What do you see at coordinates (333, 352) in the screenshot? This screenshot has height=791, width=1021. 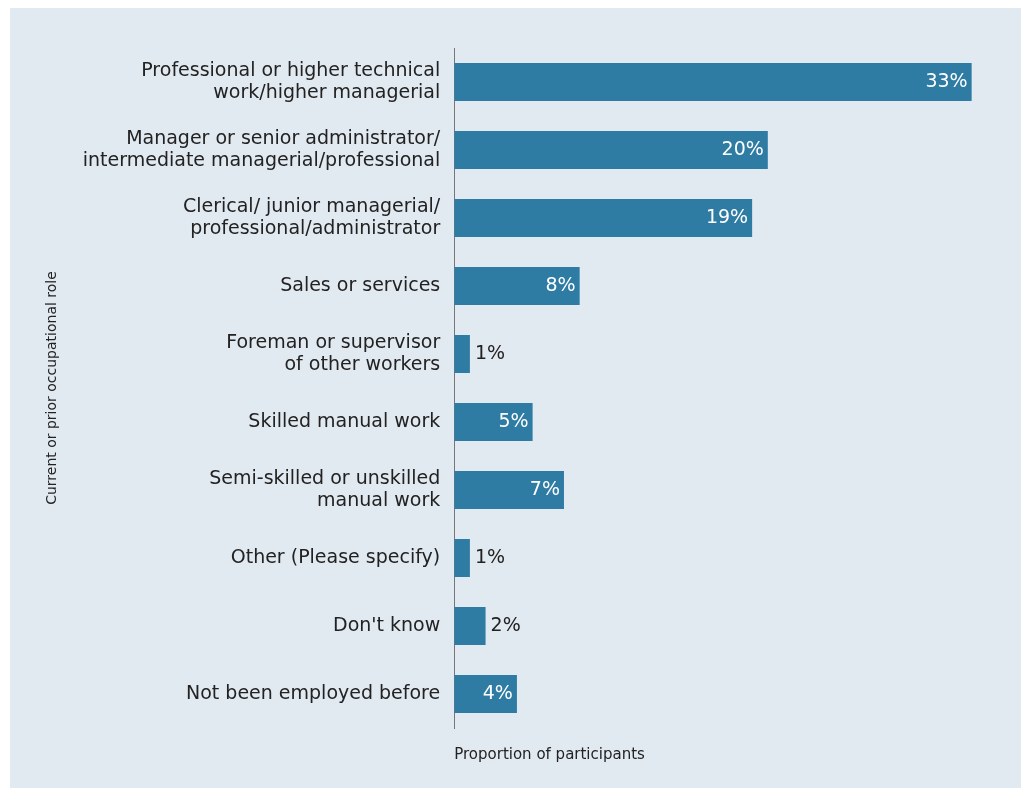 I see `y-tick-label: Foreman or supervisor of other workers` at bounding box center [333, 352].